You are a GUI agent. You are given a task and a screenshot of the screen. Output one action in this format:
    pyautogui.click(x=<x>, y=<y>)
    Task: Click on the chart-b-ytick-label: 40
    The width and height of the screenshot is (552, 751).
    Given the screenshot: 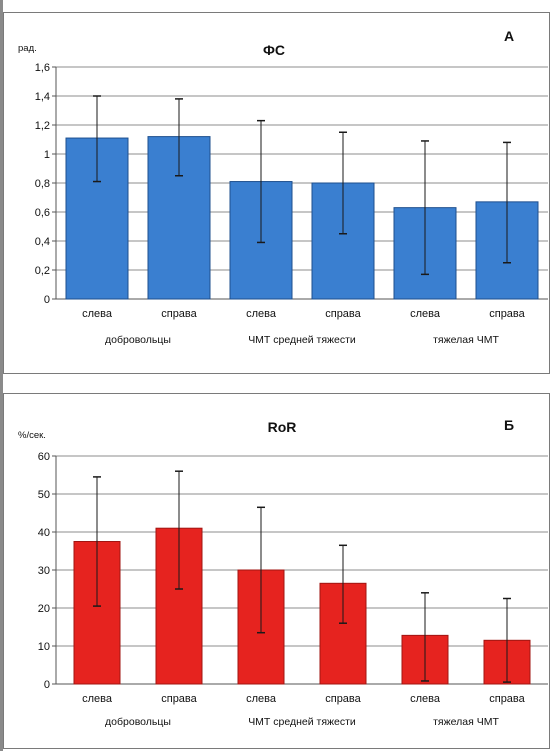 What is the action you would take?
    pyautogui.click(x=44, y=533)
    